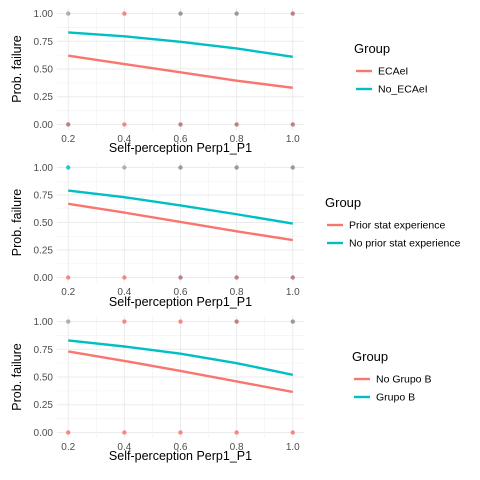 Image resolution: width=480 pixels, height=480 pixels. Describe the element at coordinates (397, 226) in the screenshot. I see `legend-label: Prior stat experience` at that location.